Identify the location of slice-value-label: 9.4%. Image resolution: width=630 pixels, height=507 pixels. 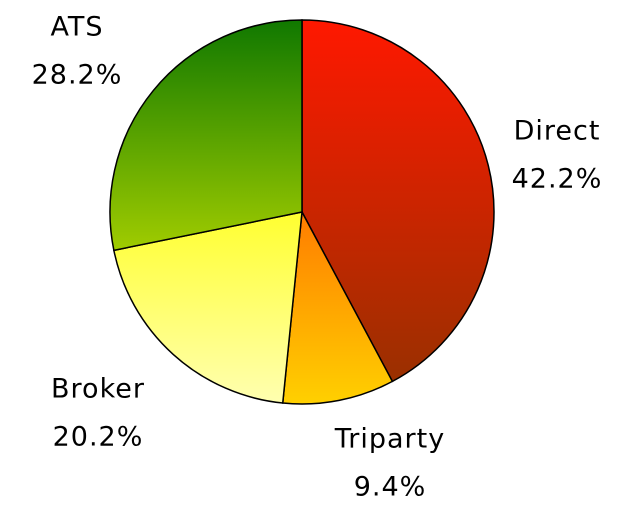
(390, 487).